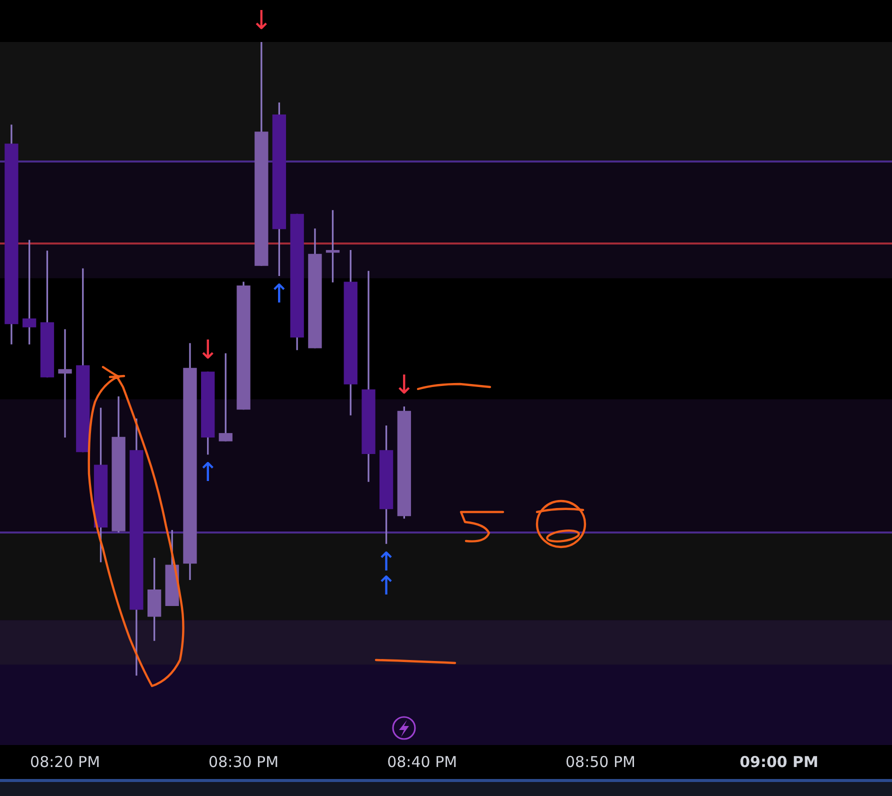  What do you see at coordinates (422, 761) in the screenshot?
I see `x-tick-label: 08:40 PM` at bounding box center [422, 761].